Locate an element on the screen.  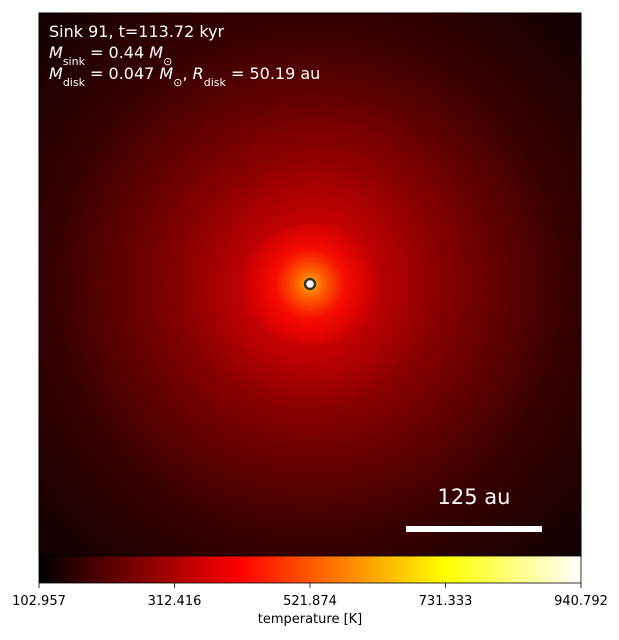
colorbar-tick-label: 940.792 is located at coordinates (581, 601).